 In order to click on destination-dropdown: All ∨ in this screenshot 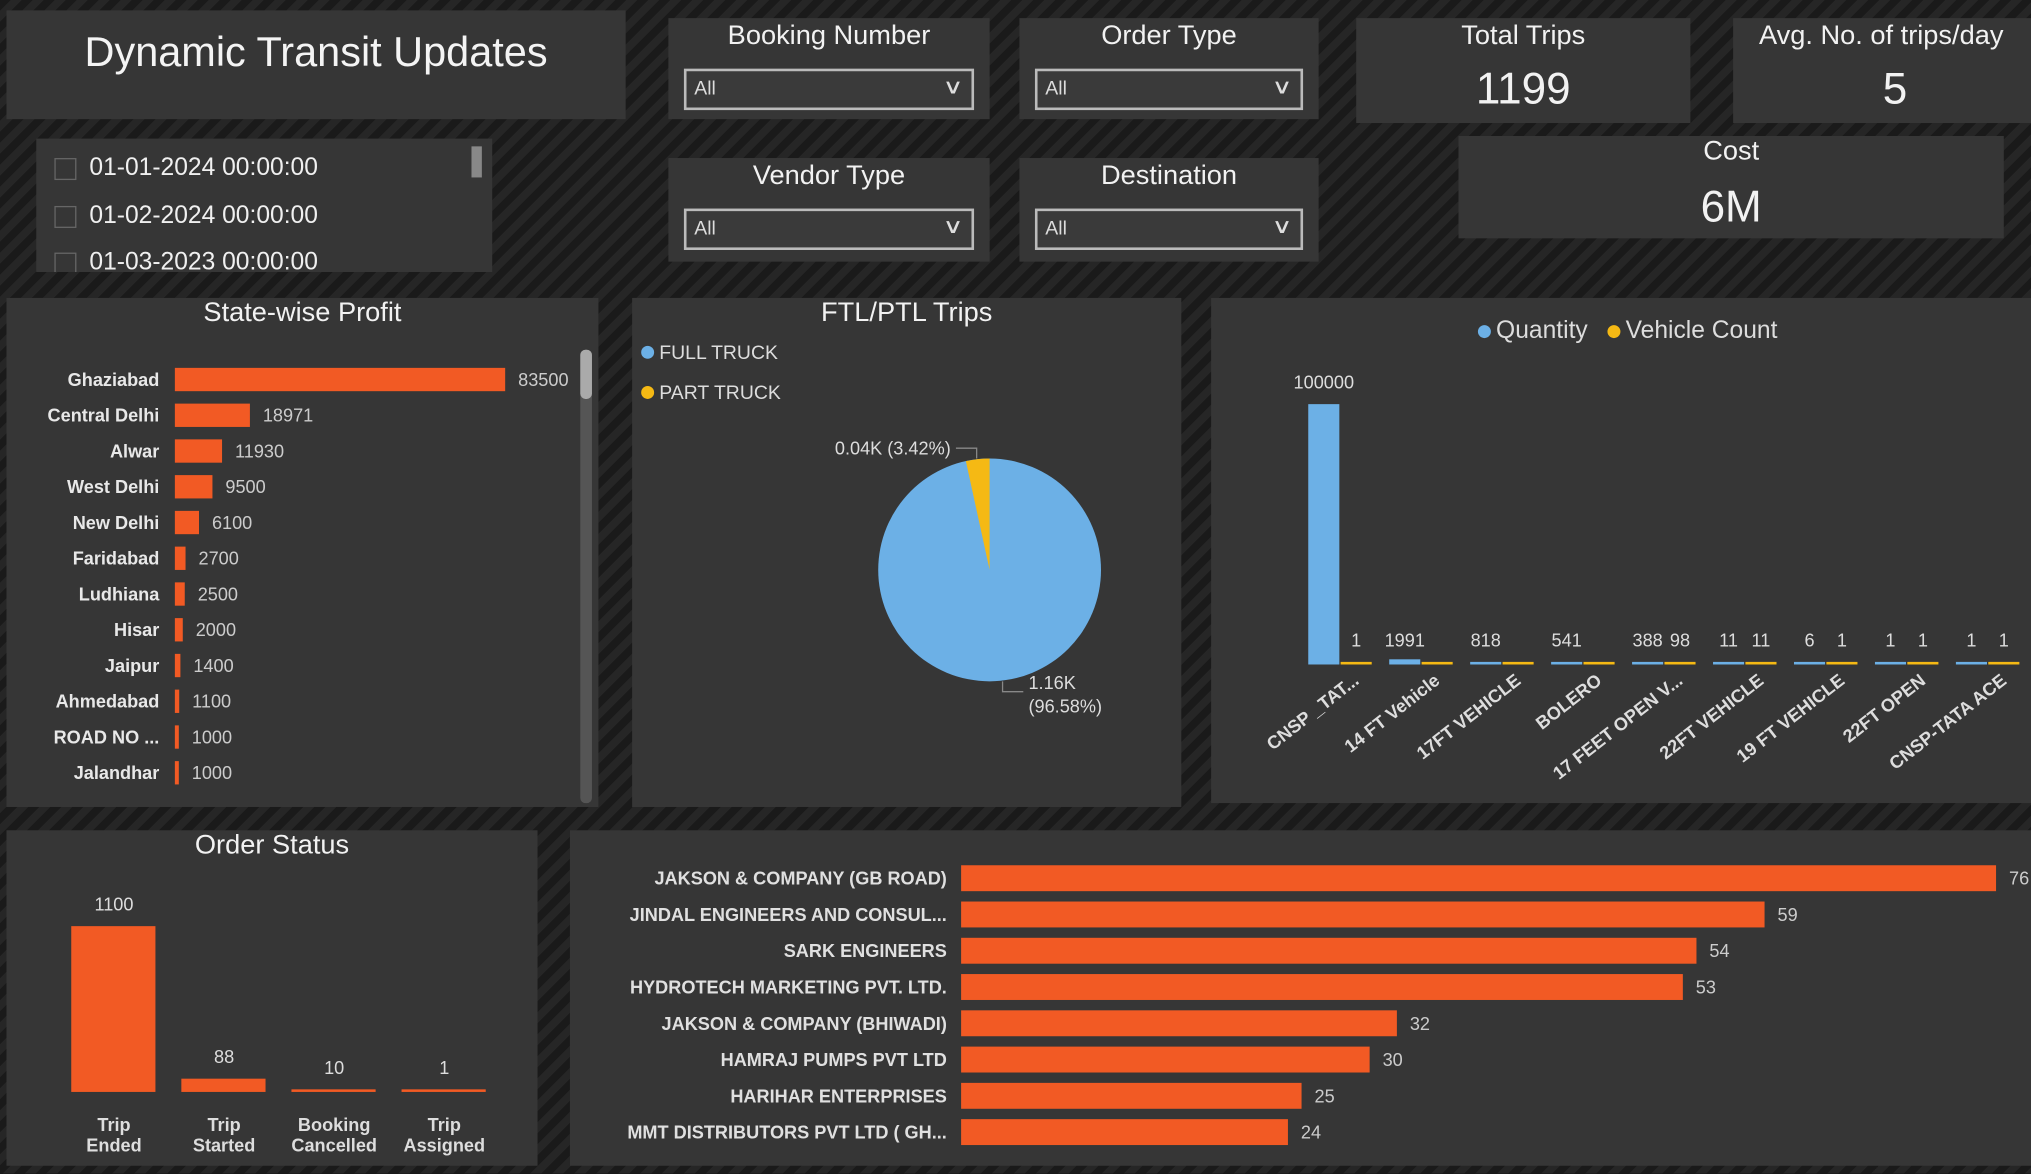, I will do `click(1169, 229)`.